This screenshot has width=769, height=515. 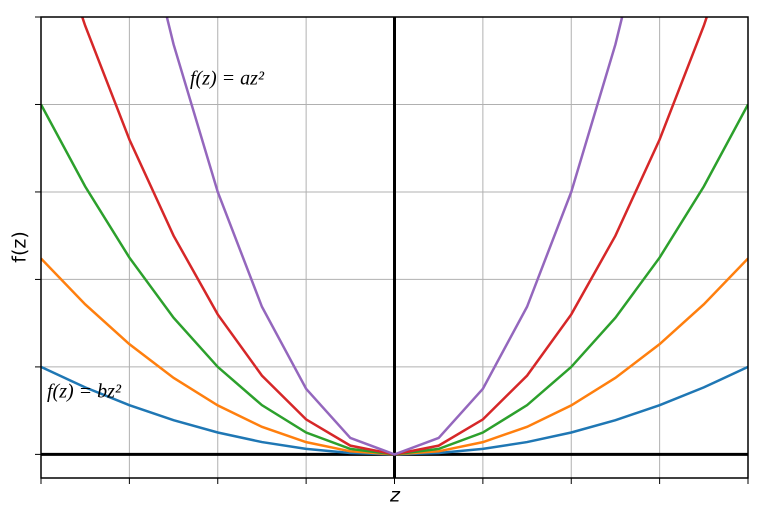 What do you see at coordinates (395, 496) in the screenshot?
I see `x-axis-label: z` at bounding box center [395, 496].